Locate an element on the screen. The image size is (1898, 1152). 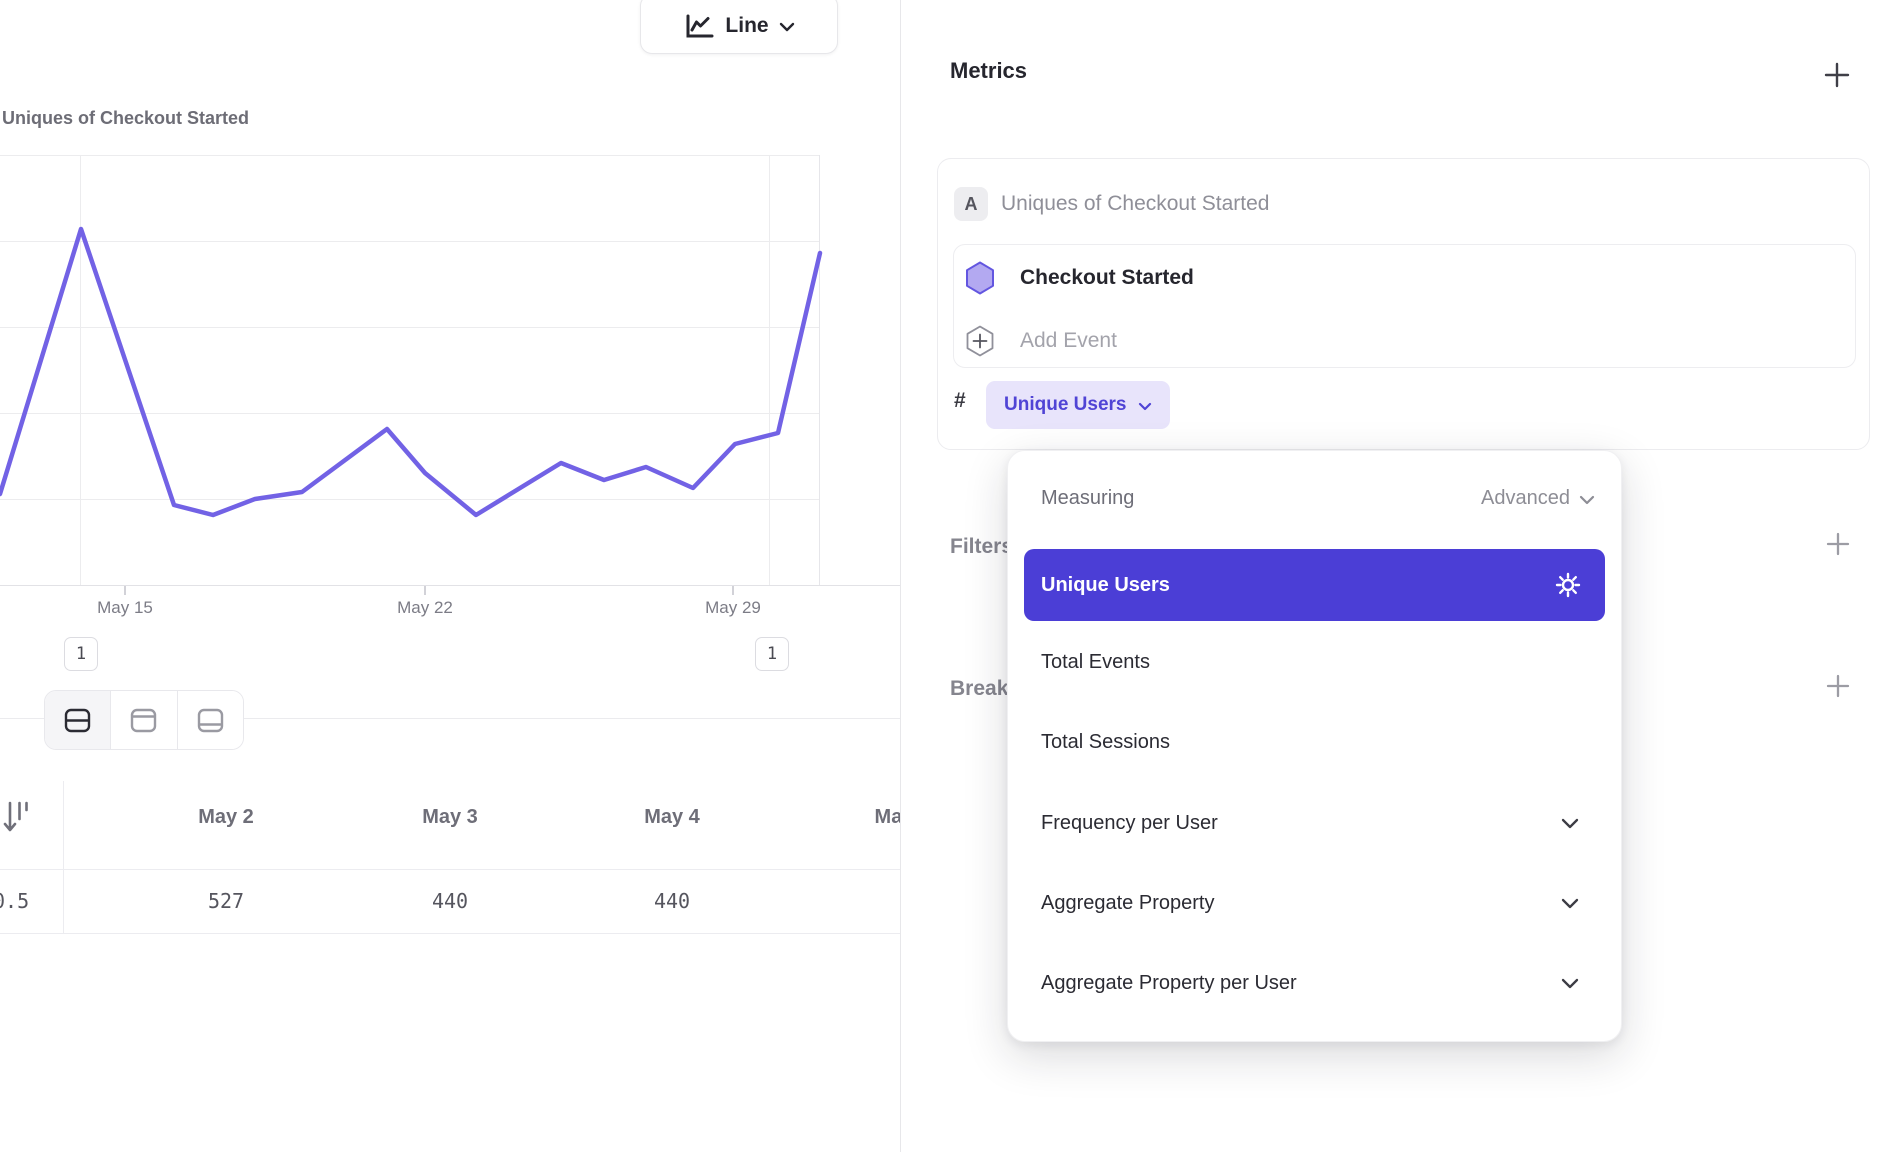
advanced-label: Advanced is located at coordinates (1525, 497).